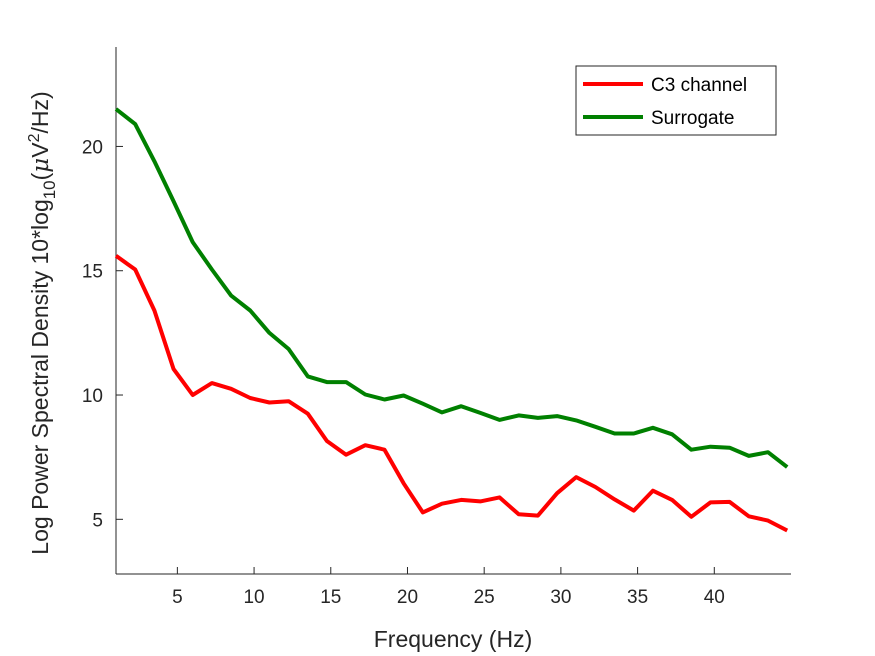 This screenshot has height=656, width=875. What do you see at coordinates (330, 597) in the screenshot?
I see `x-tick-label: 15` at bounding box center [330, 597].